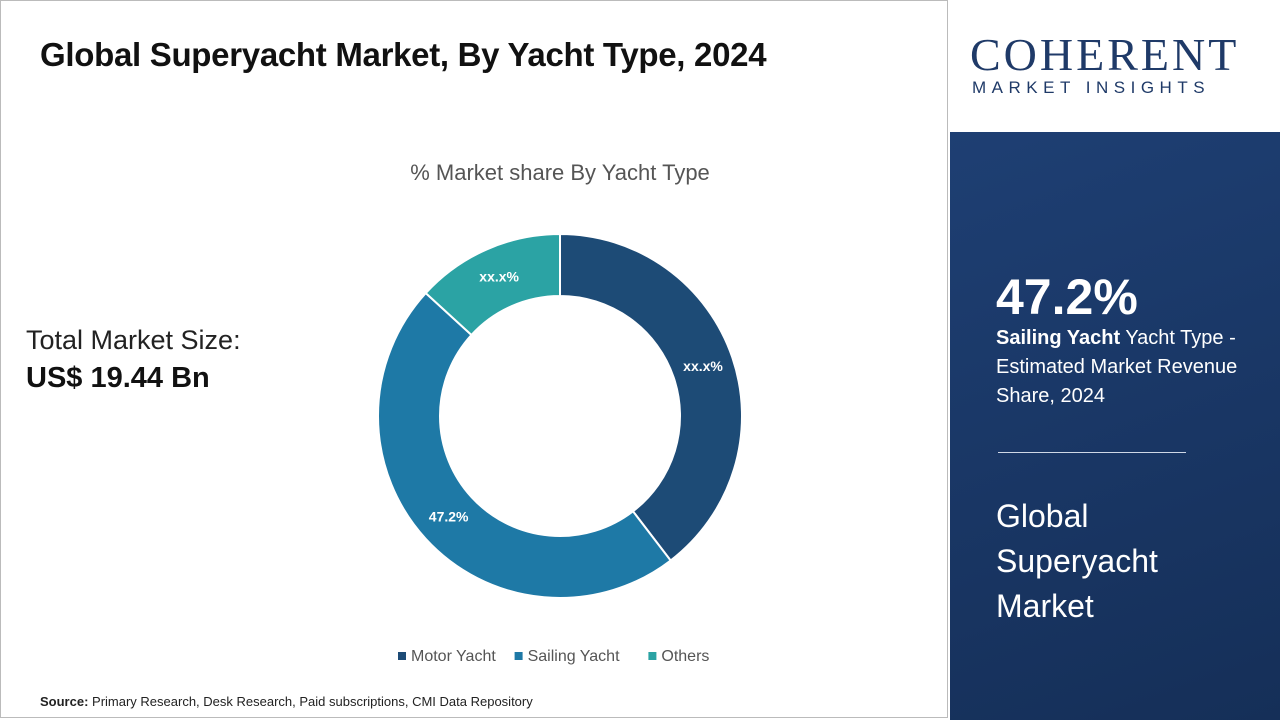 The image size is (1280, 720). What do you see at coordinates (1105, 54) in the screenshot?
I see `logo-name: COHERENT` at bounding box center [1105, 54].